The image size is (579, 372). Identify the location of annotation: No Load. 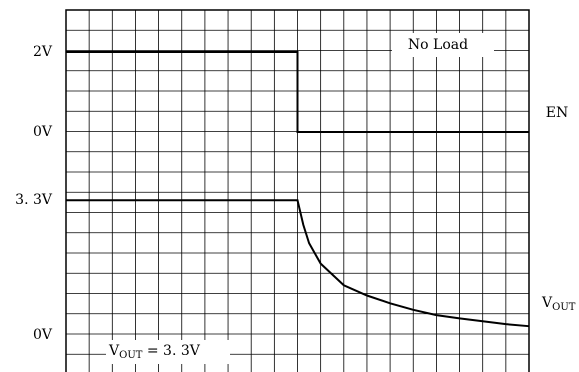
(438, 45).